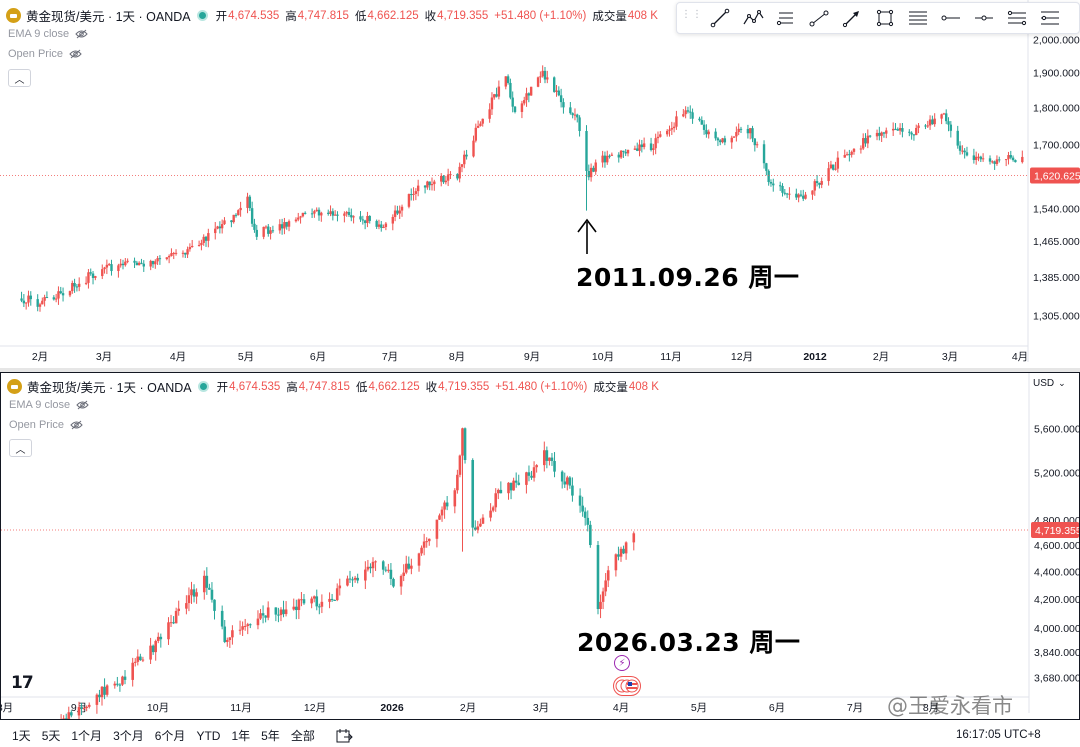 The image size is (1080, 747). What do you see at coordinates (128, 736) in the screenshot?
I see `range-button-3m: 3个月` at bounding box center [128, 736].